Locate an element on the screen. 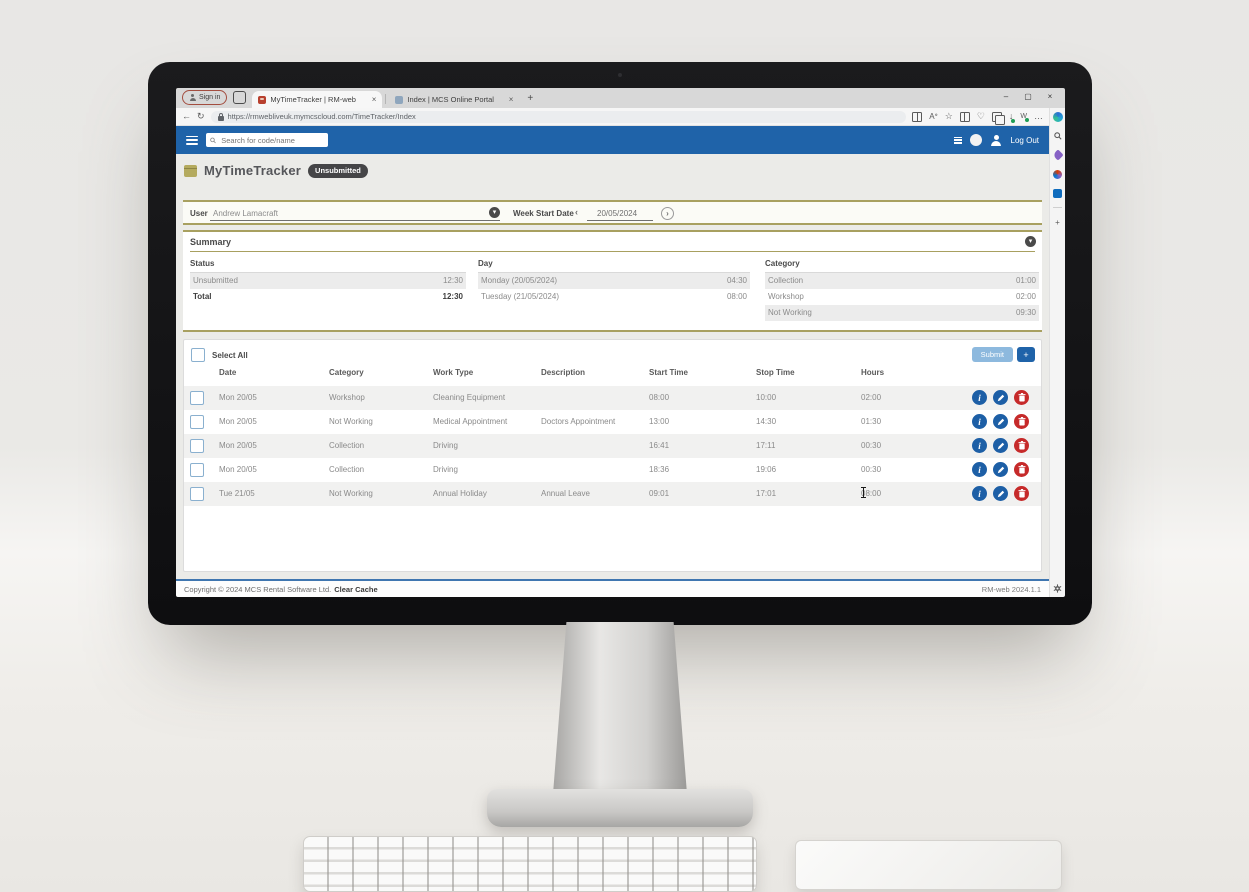  select-all-checkbox is located at coordinates (198, 355).